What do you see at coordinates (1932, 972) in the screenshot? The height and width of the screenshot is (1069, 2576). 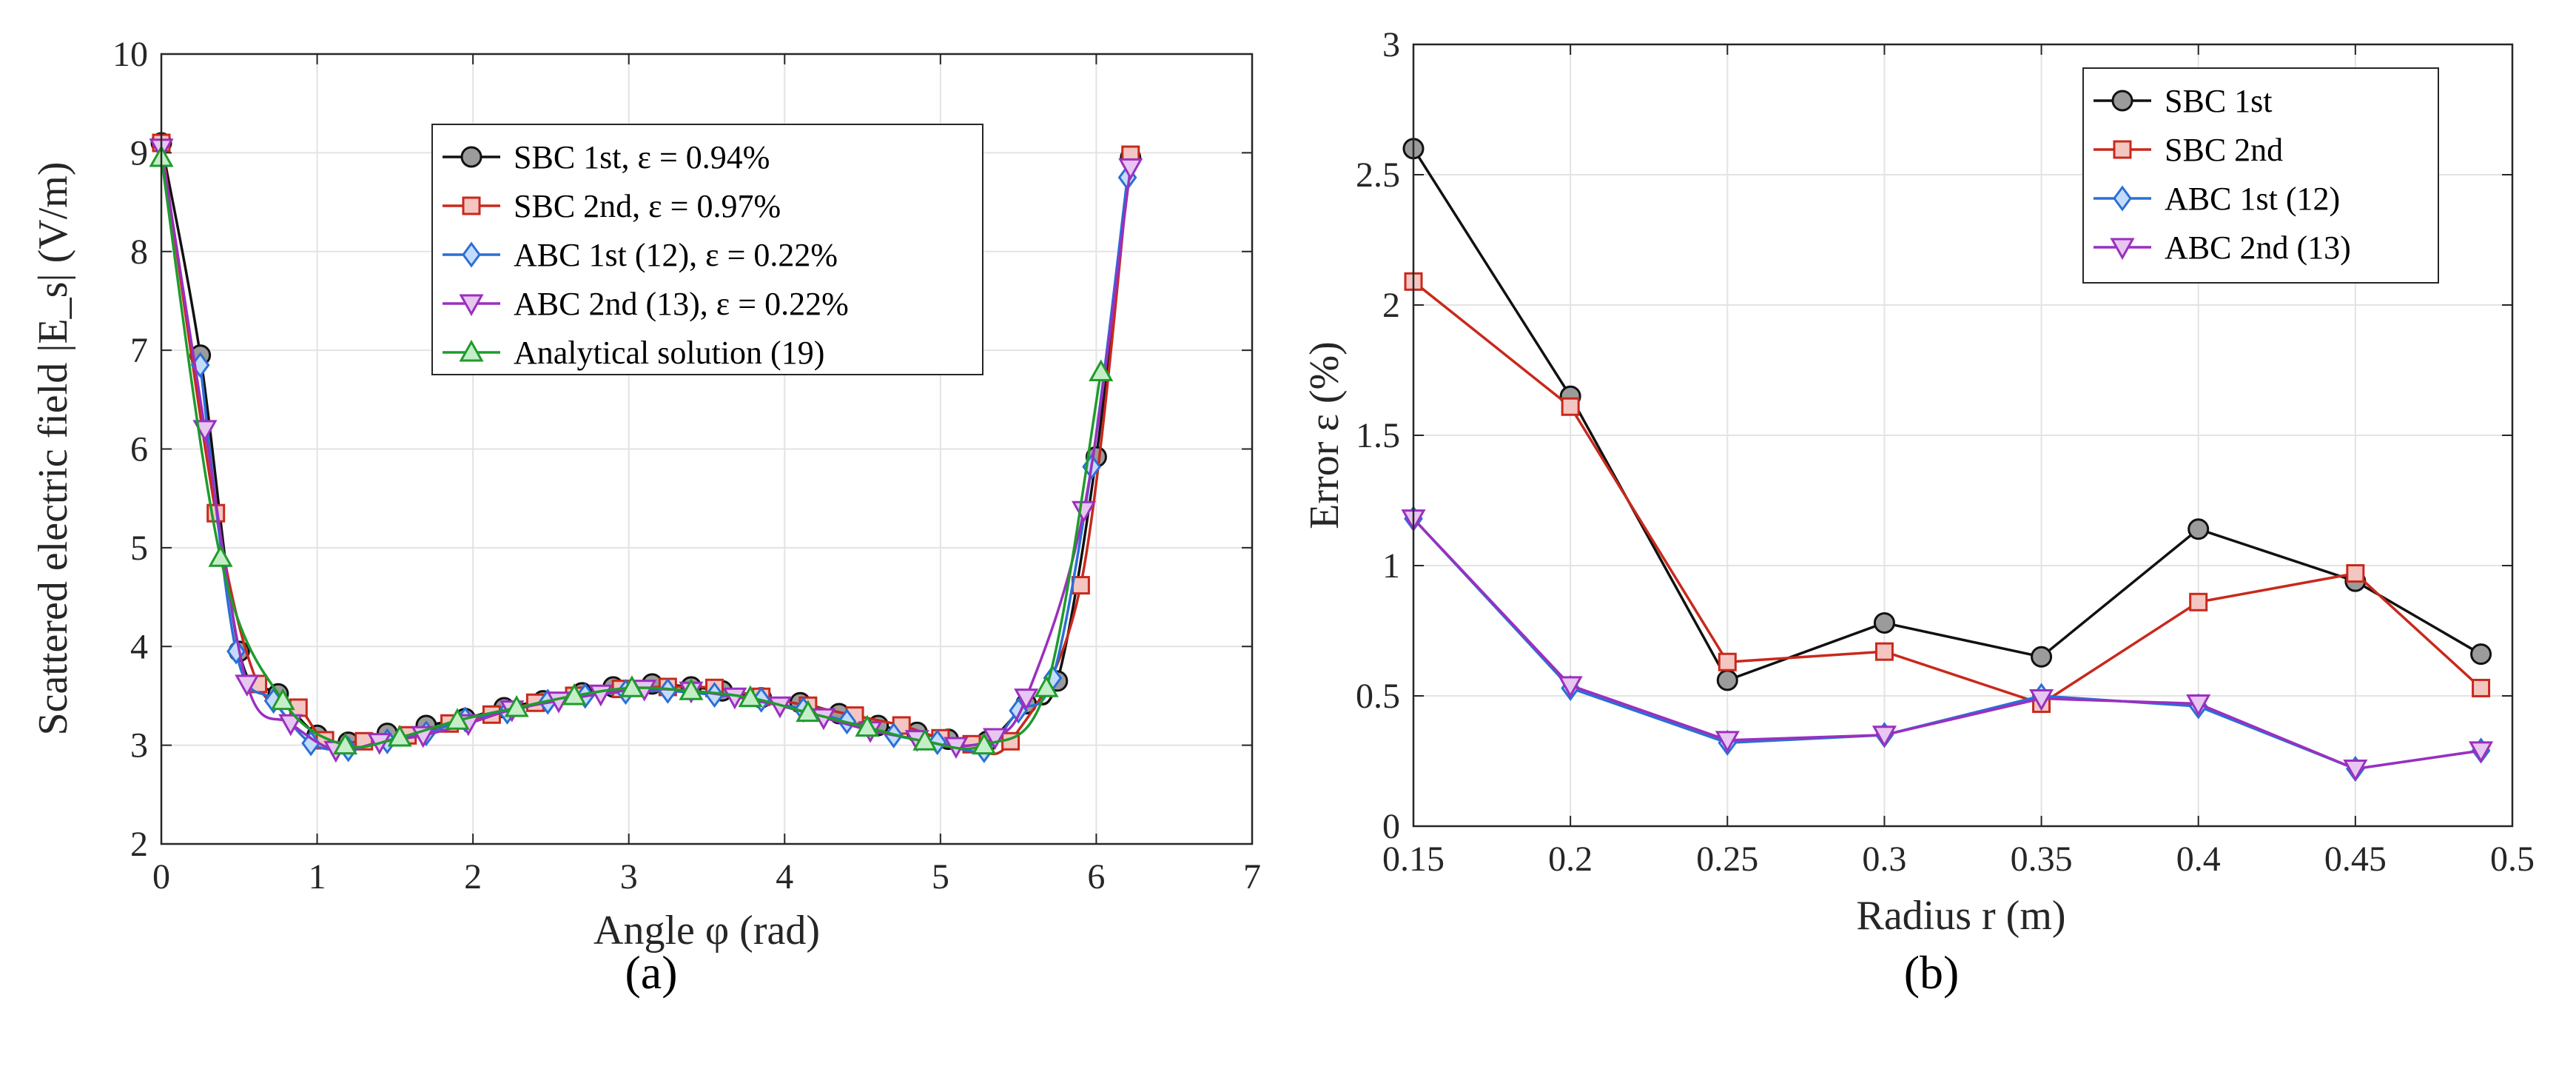 I see `panel-caption: (b)` at bounding box center [1932, 972].